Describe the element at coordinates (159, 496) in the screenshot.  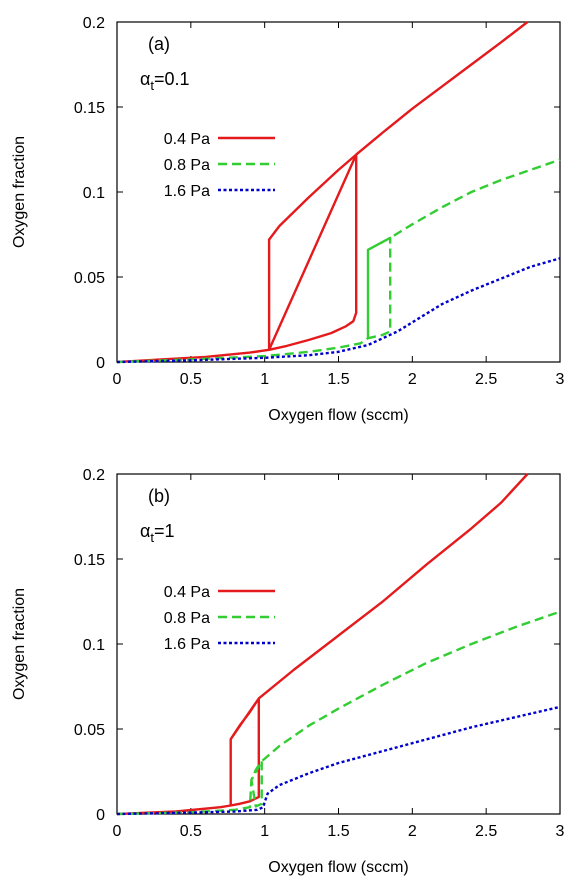
I see `panel-label: (b)` at that location.